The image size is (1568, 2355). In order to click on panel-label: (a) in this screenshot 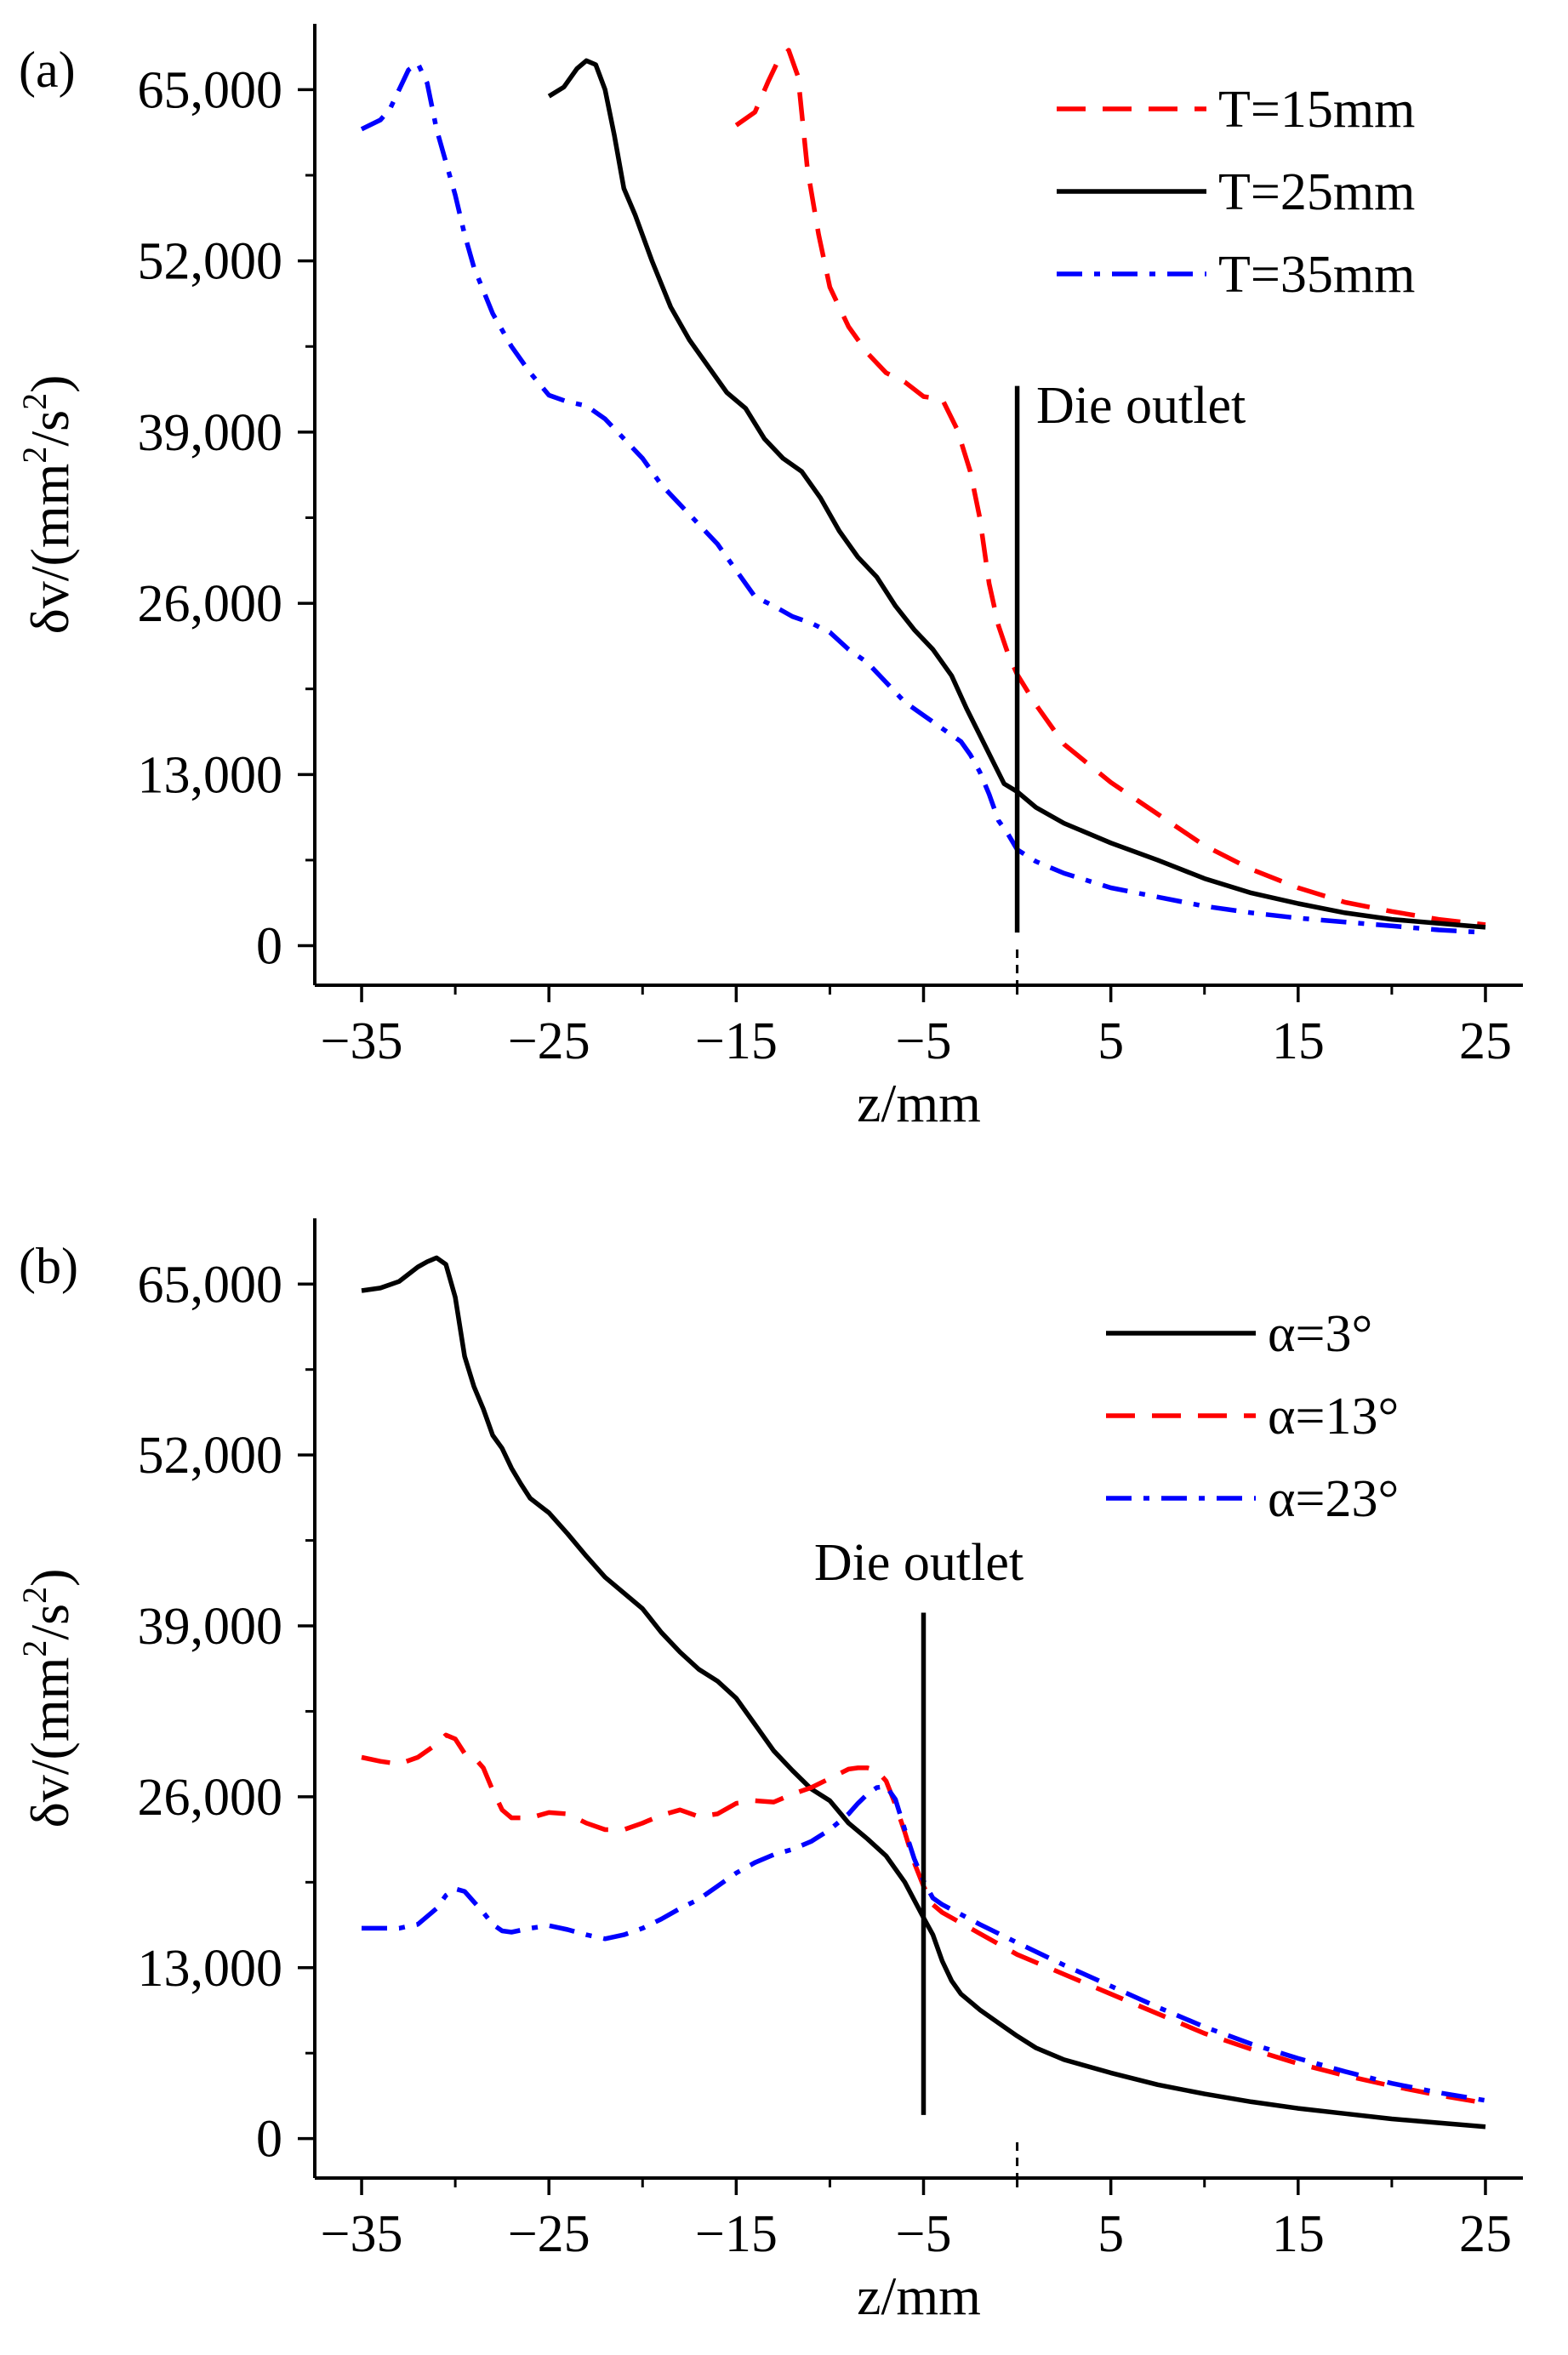, I will do `click(47, 70)`.